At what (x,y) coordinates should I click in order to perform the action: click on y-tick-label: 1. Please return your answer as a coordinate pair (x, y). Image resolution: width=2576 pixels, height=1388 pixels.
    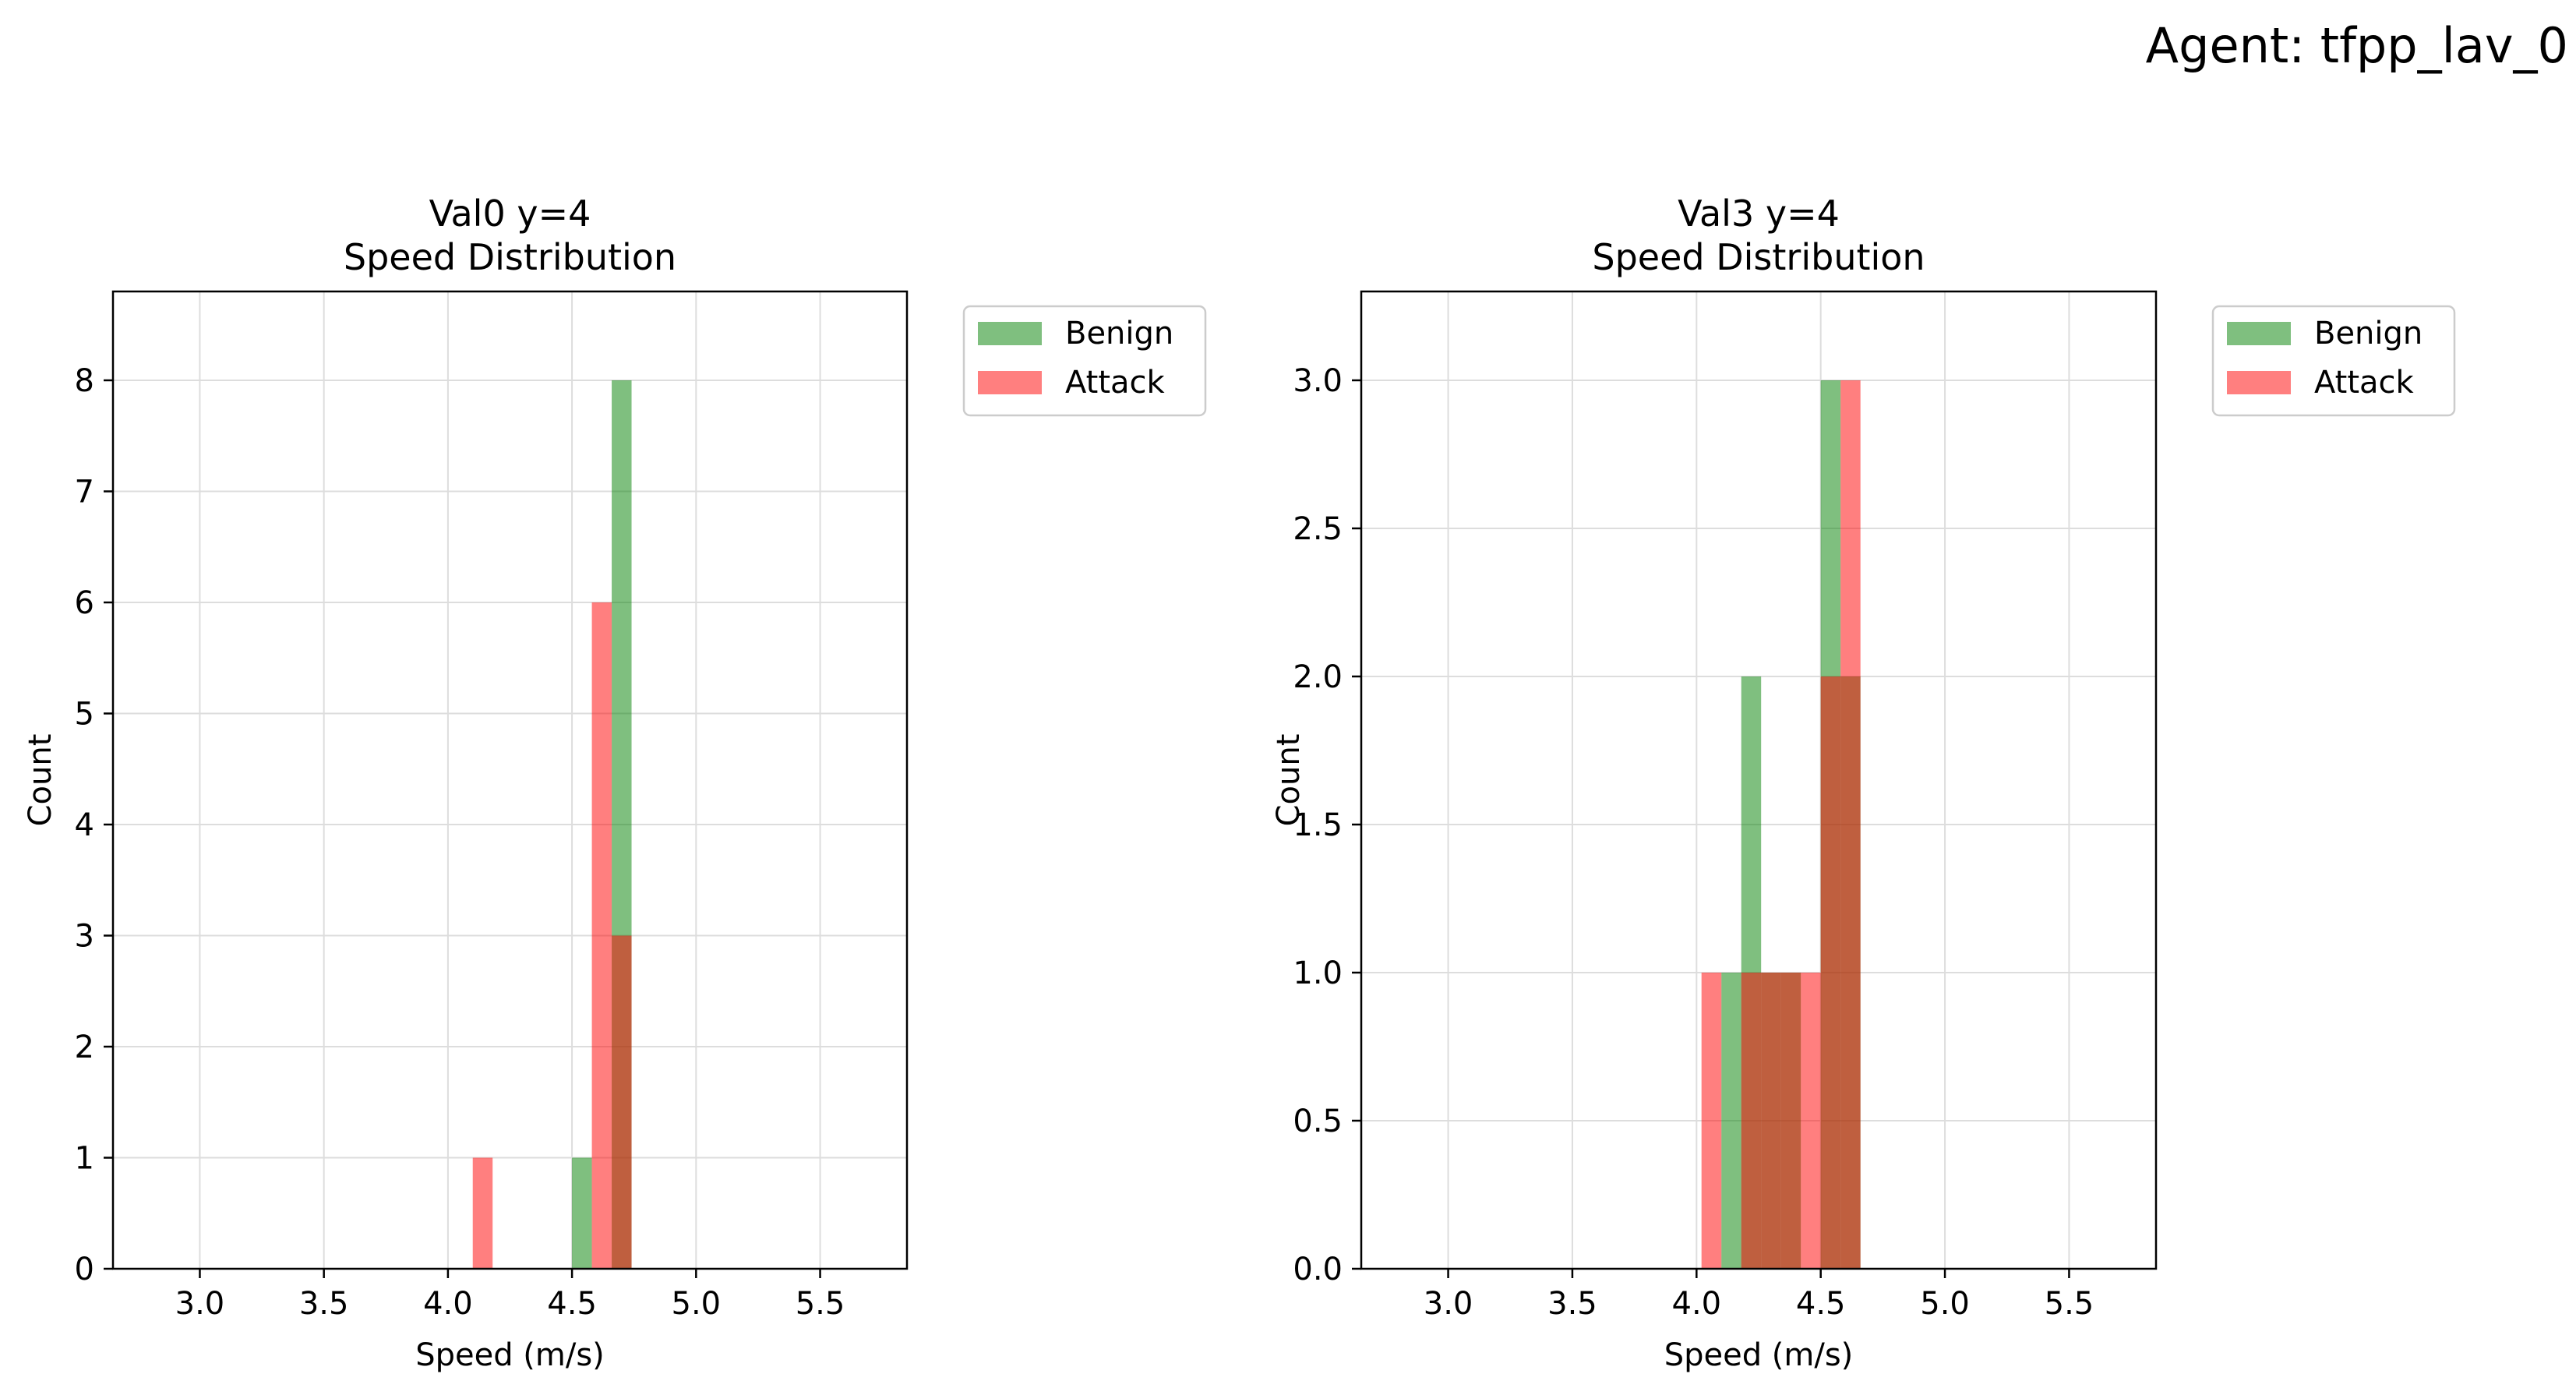
    Looking at the image, I should click on (84, 1159).